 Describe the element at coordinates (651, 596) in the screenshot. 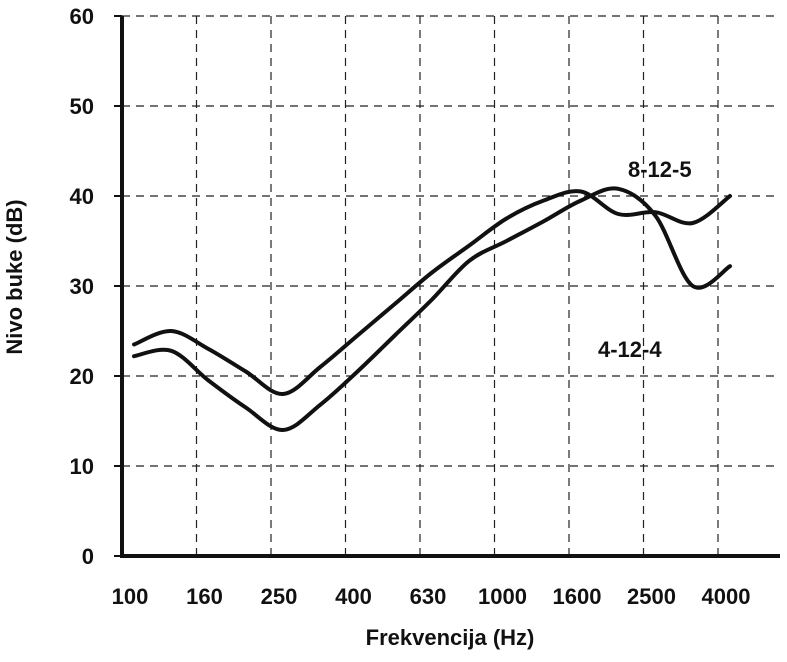

I see `x-tick-label: 2500` at that location.